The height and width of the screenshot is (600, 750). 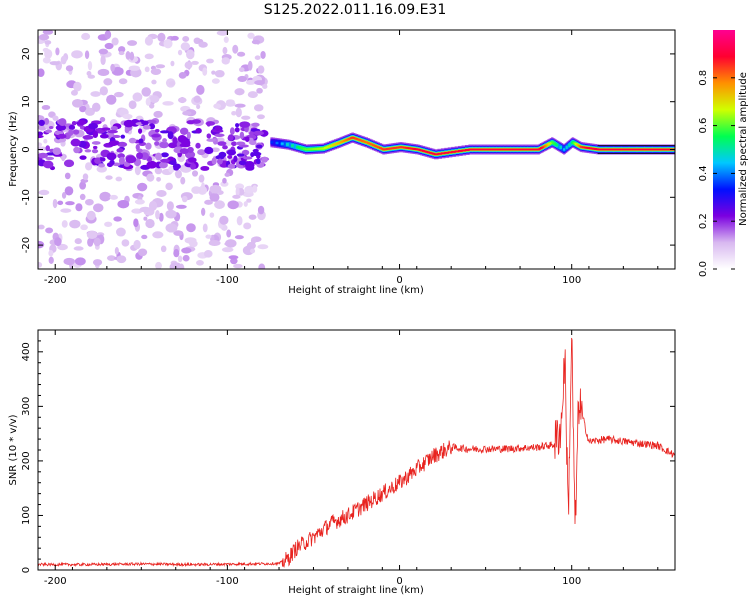 I want to click on y-tick-label: -20, so click(x=26, y=245).